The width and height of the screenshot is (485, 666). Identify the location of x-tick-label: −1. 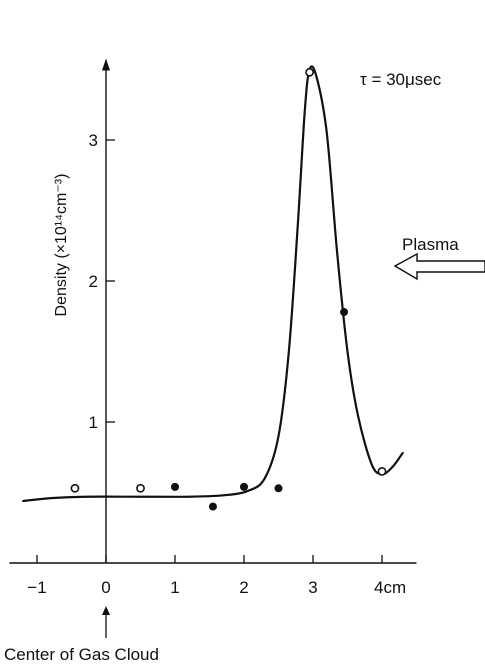
(36, 587).